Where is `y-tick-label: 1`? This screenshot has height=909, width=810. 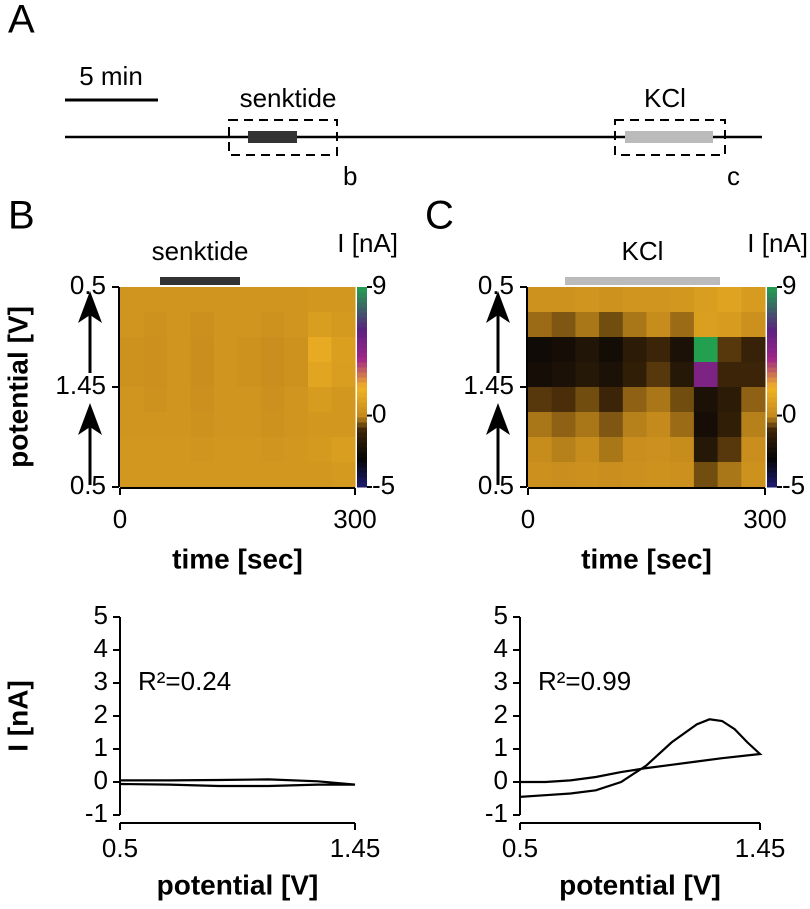 y-tick-label: 1 is located at coordinates (101, 747).